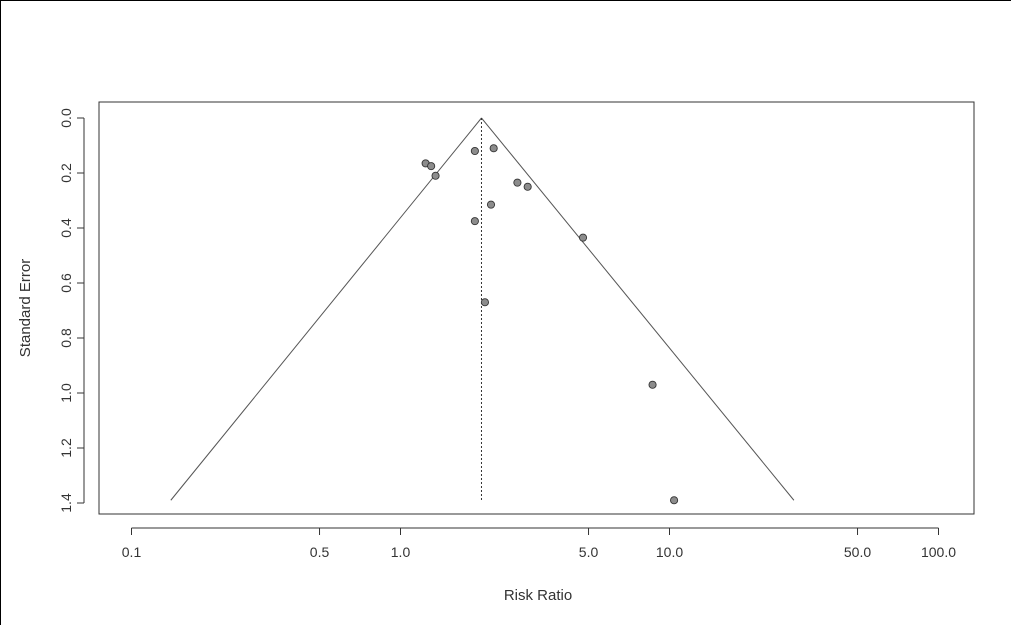 Image resolution: width=1011 pixels, height=626 pixels. What do you see at coordinates (66, 173) in the screenshot?
I see `y-tick-label: 0.2` at bounding box center [66, 173].